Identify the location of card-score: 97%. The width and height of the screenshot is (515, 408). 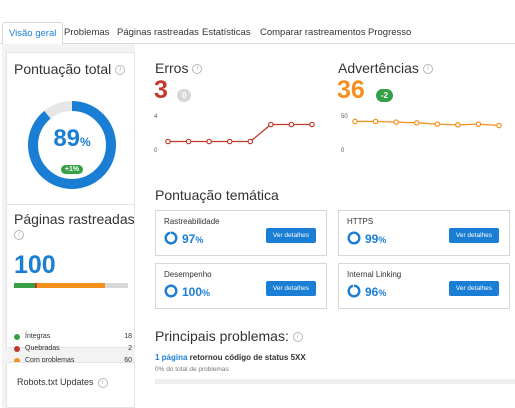
(193, 239).